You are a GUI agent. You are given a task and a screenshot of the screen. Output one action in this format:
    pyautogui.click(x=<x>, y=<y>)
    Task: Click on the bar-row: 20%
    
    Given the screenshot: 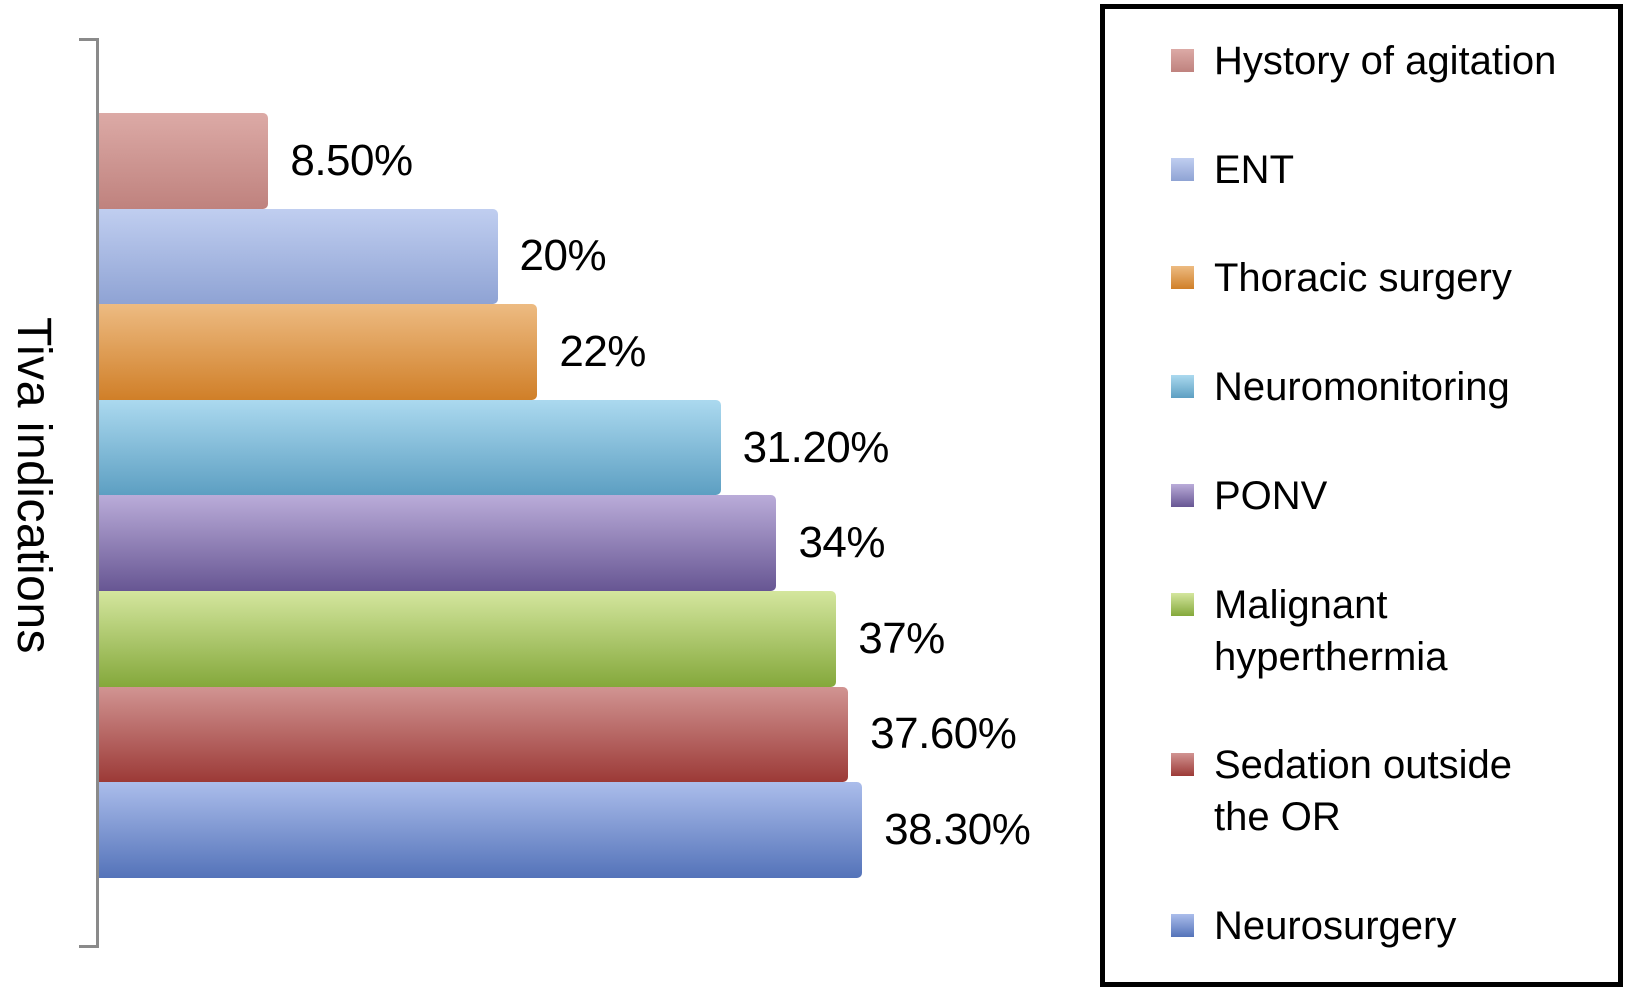 What is the action you would take?
    pyautogui.click(x=599, y=256)
    